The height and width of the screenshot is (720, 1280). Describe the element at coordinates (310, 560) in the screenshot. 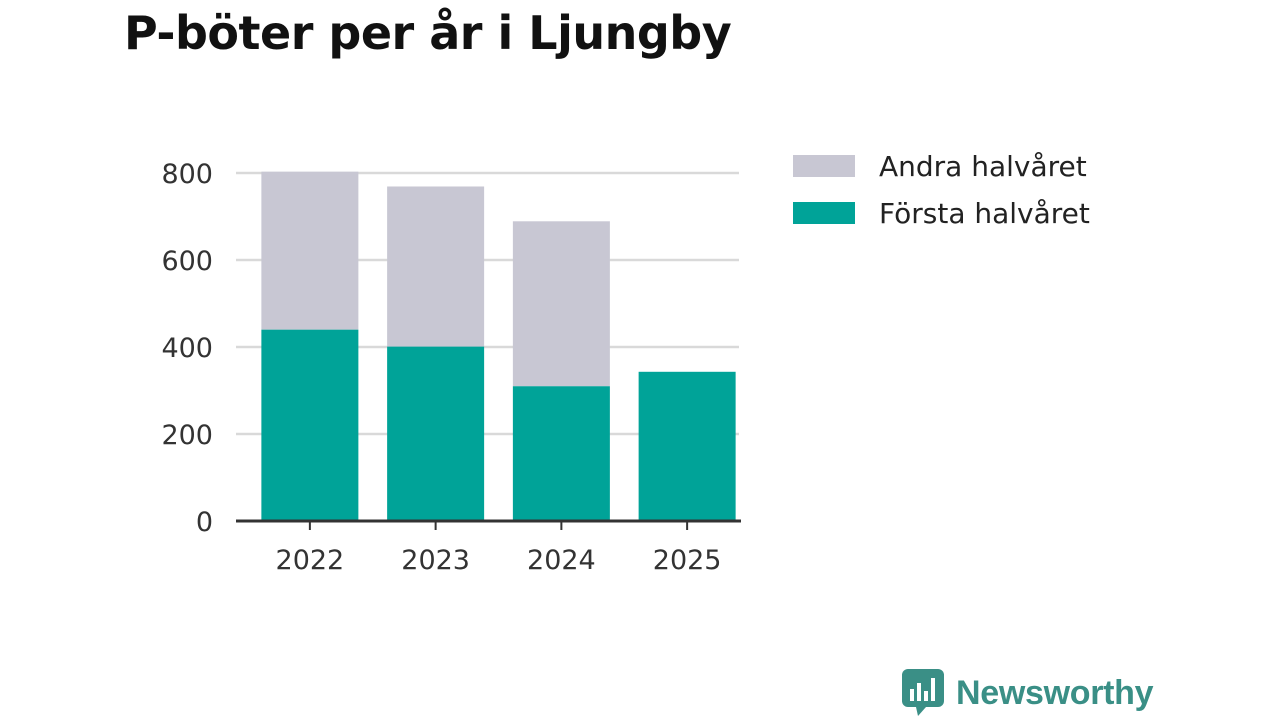

I see `x-tick-label: 2022` at that location.